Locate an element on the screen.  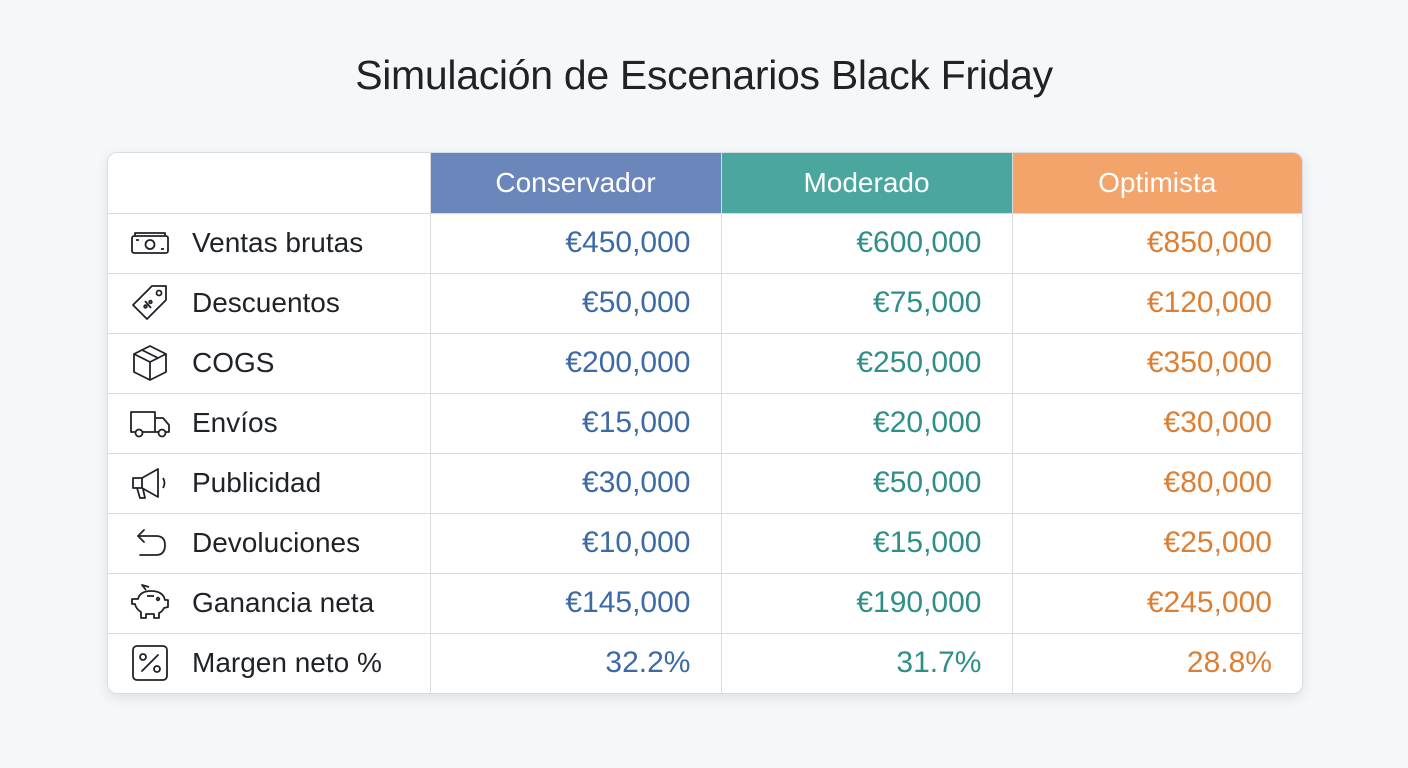
row-label-cell: Publicidad is located at coordinates (269, 483).